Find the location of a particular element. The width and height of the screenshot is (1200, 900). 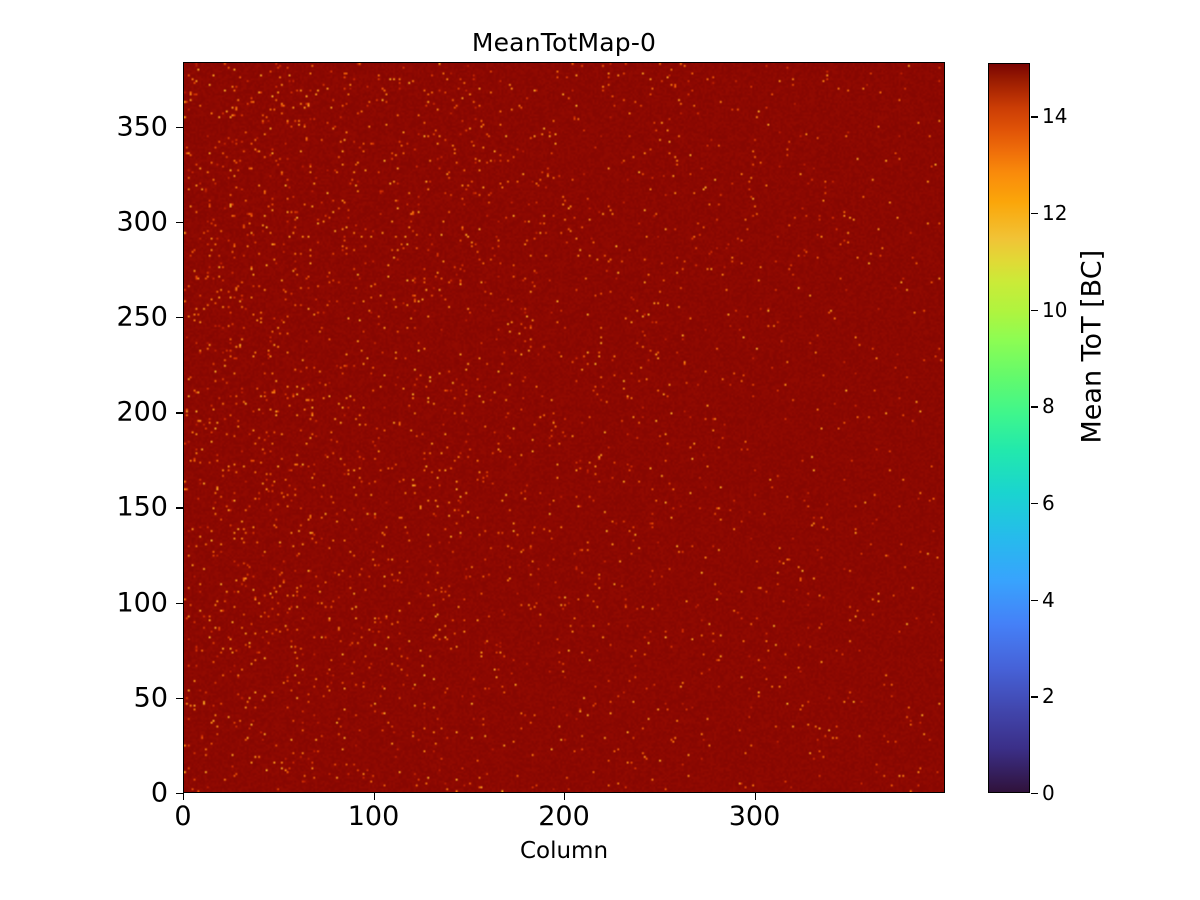

colorbar-tick-label: 8 is located at coordinates (1048, 406).